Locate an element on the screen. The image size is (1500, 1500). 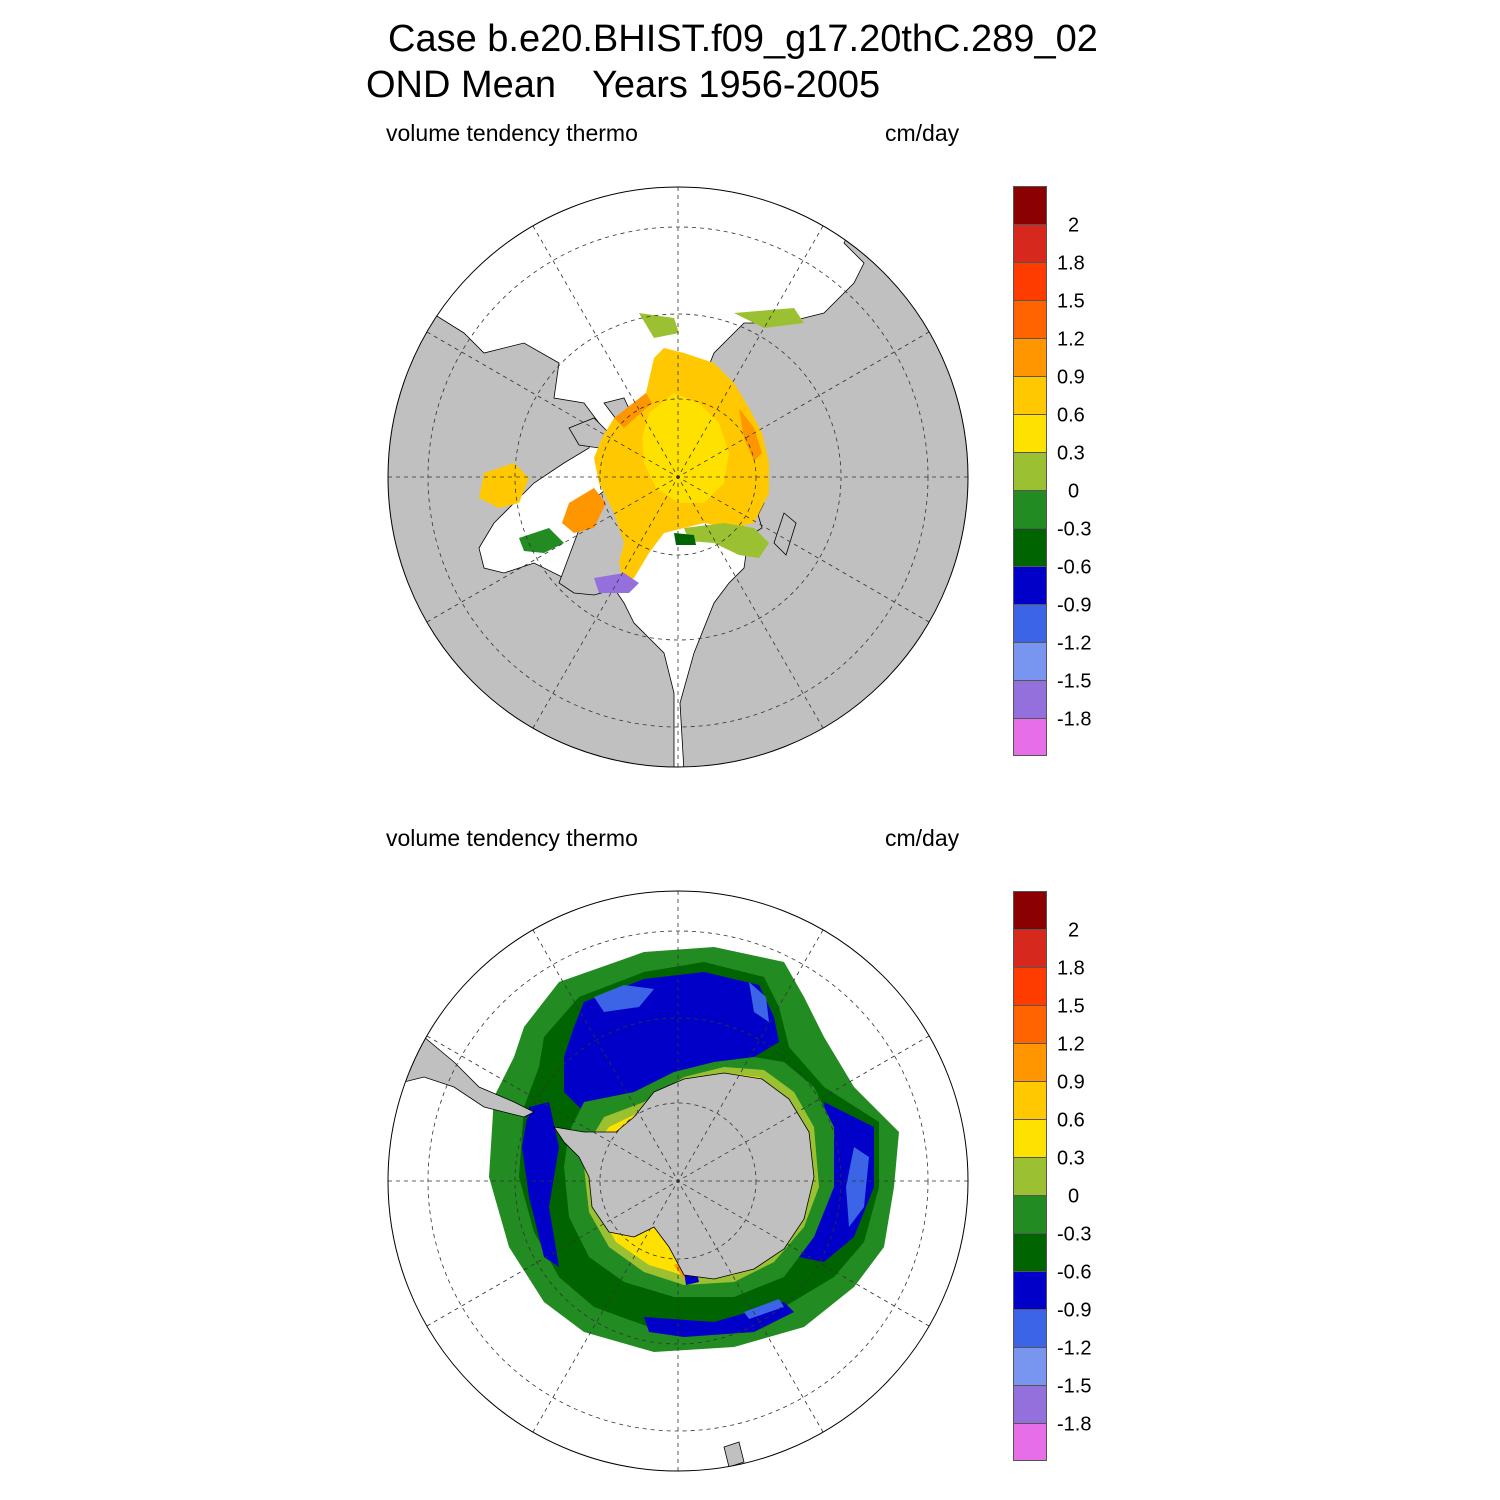
south-cbar-label: 2 is located at coordinates (1074, 930).